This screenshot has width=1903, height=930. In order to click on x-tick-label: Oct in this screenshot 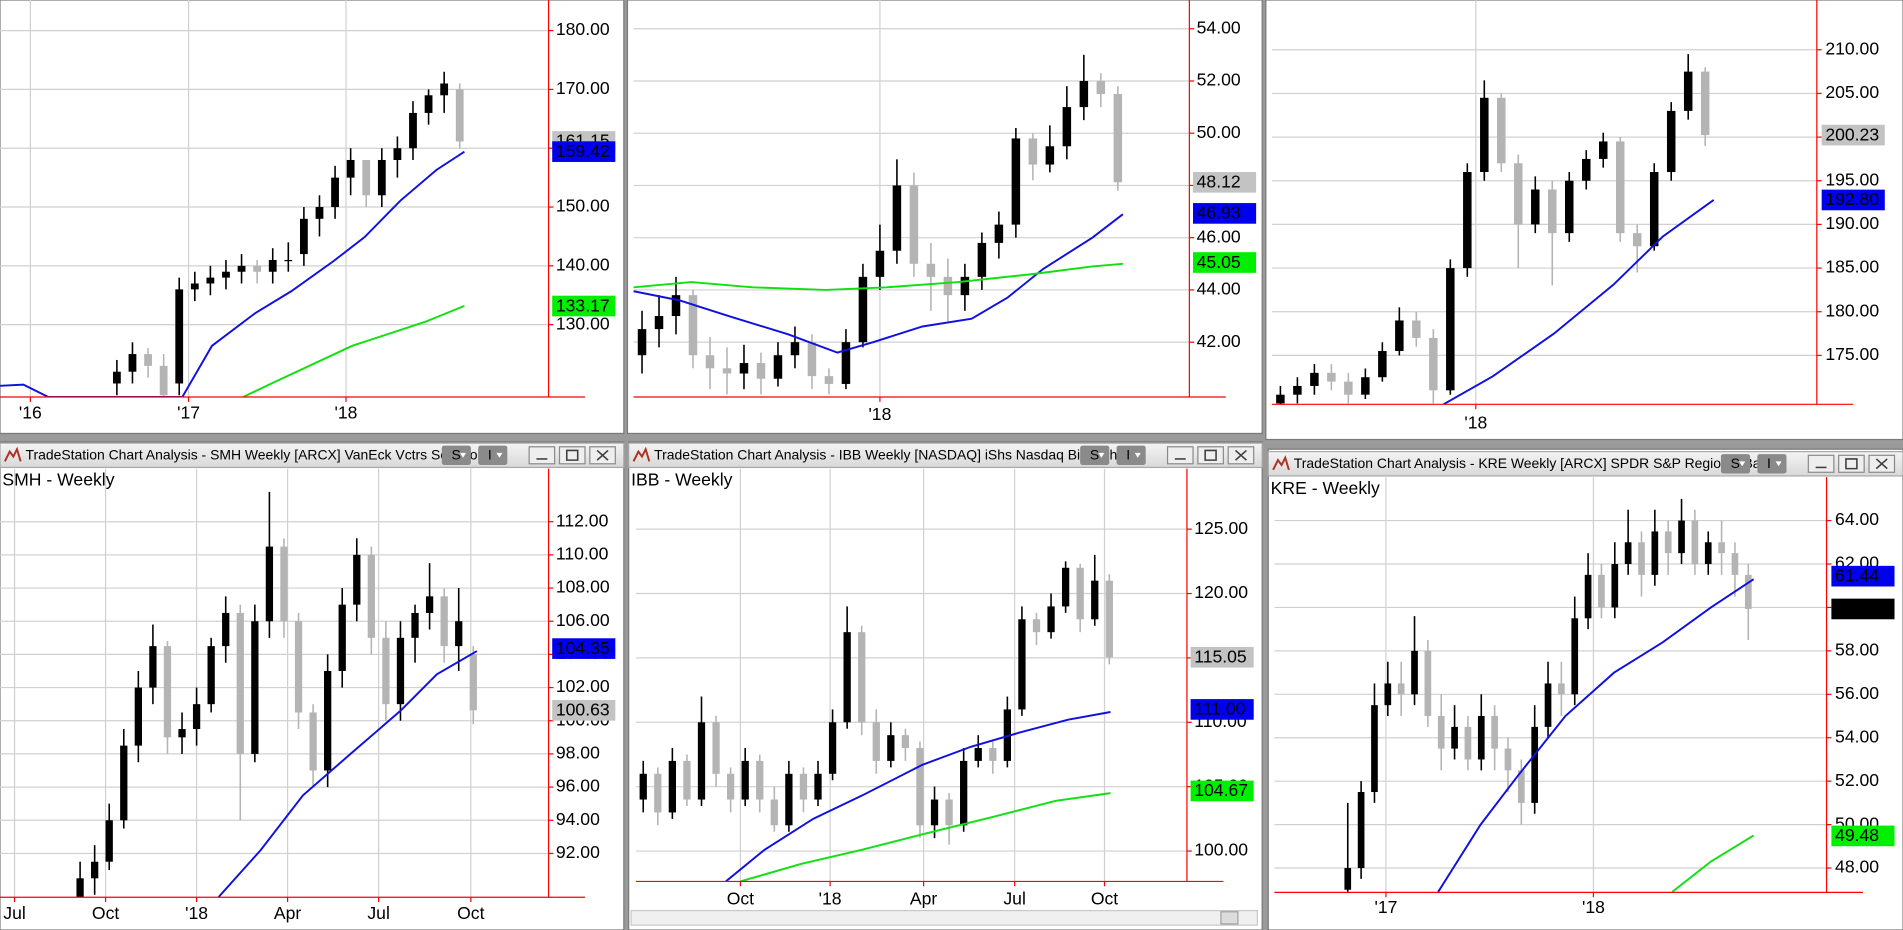, I will do `click(740, 898)`.